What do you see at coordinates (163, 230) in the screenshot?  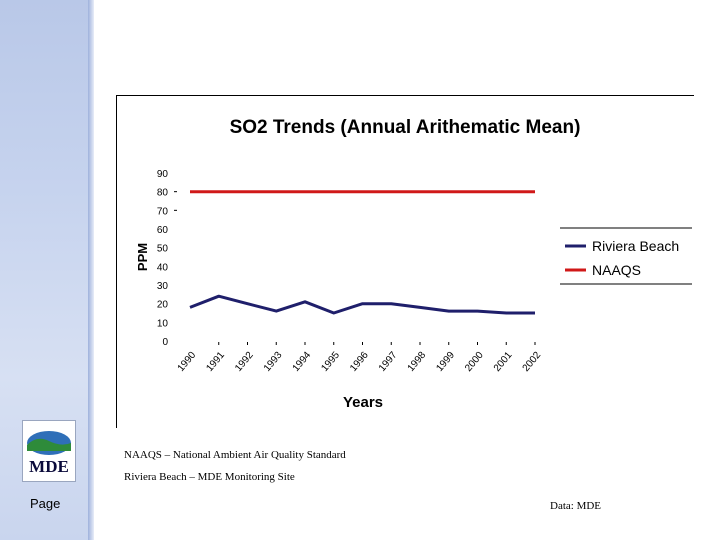 I see `y-tick-label: 60` at bounding box center [163, 230].